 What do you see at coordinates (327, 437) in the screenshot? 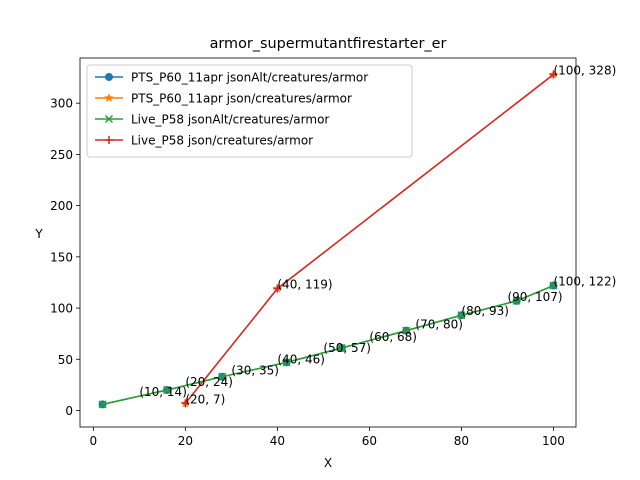
I see `x-axis: 0 20 40 60 80 100` at bounding box center [327, 437].